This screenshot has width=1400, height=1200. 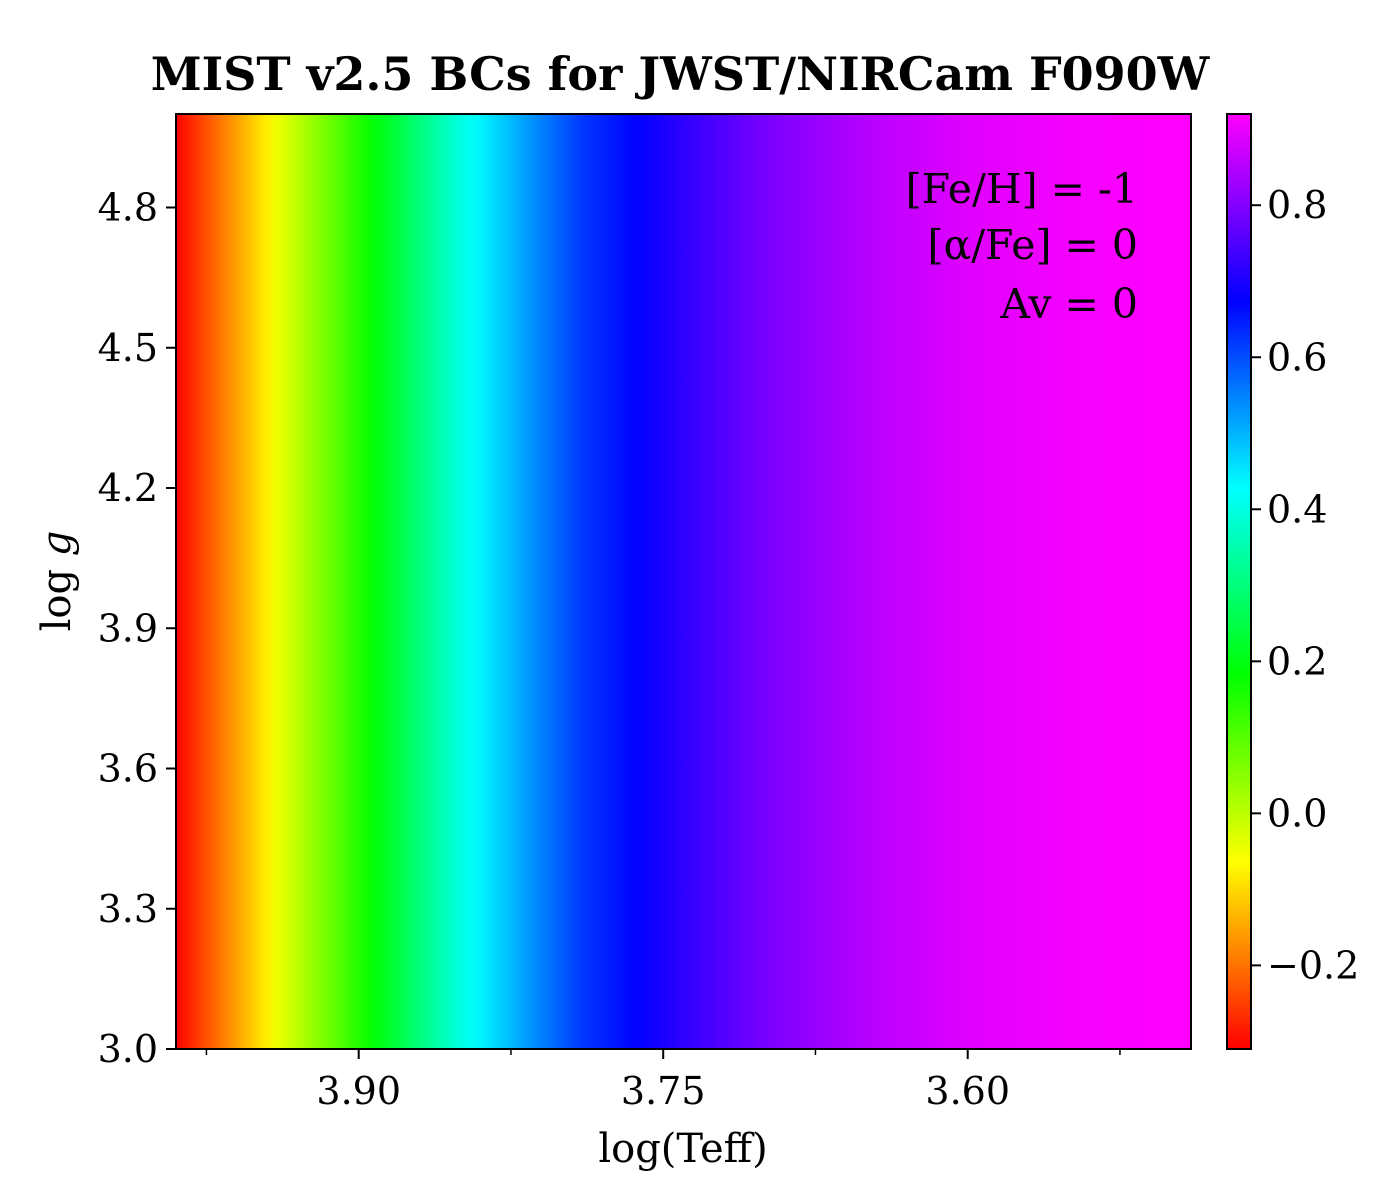 What do you see at coordinates (1297, 661) in the screenshot?
I see `colorbar-tick-label: 0.2` at bounding box center [1297, 661].